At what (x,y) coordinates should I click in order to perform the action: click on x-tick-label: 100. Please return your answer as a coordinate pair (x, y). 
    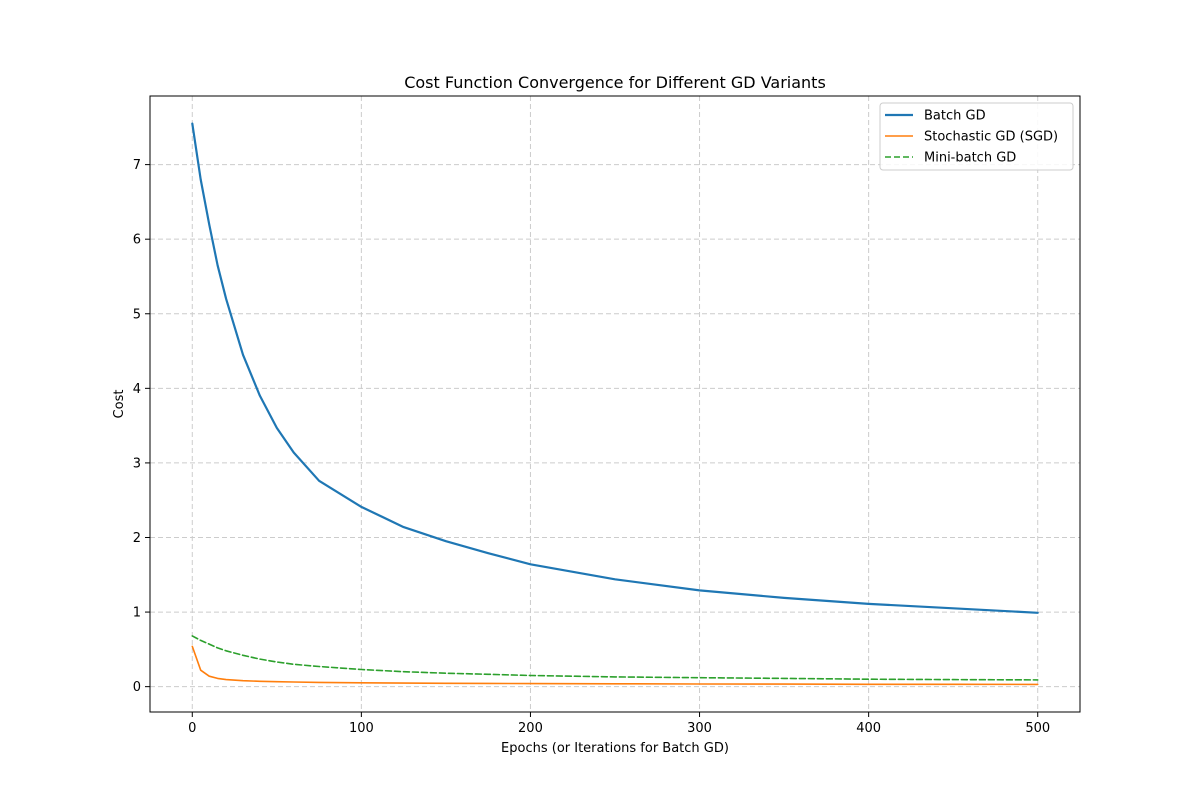
    Looking at the image, I should click on (361, 728).